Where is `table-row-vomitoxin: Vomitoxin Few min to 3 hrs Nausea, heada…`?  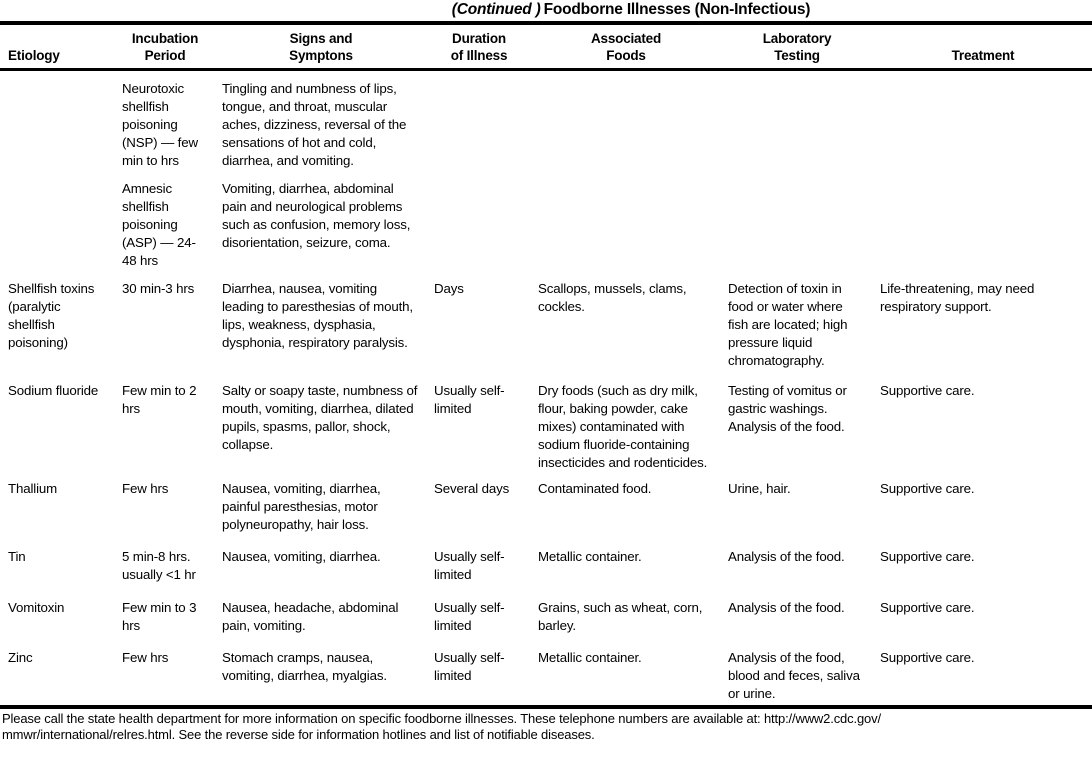 table-row-vomitoxin: Vomitoxin Few min to 3 hrs Nausea, heada… is located at coordinates (546, 624).